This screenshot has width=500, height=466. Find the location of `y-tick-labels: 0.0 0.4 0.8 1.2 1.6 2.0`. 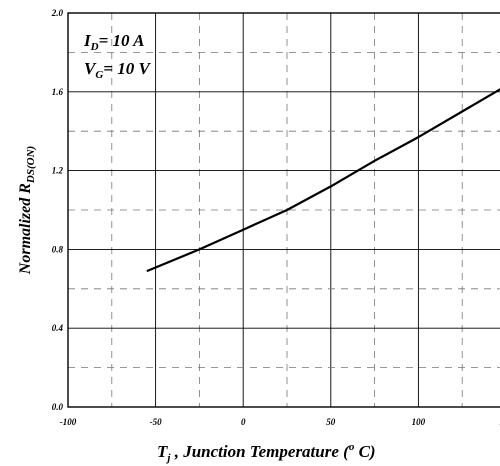

y-tick-labels: 0.0 0.4 0.8 1.2 1.6 2.0 is located at coordinates (57, 210).